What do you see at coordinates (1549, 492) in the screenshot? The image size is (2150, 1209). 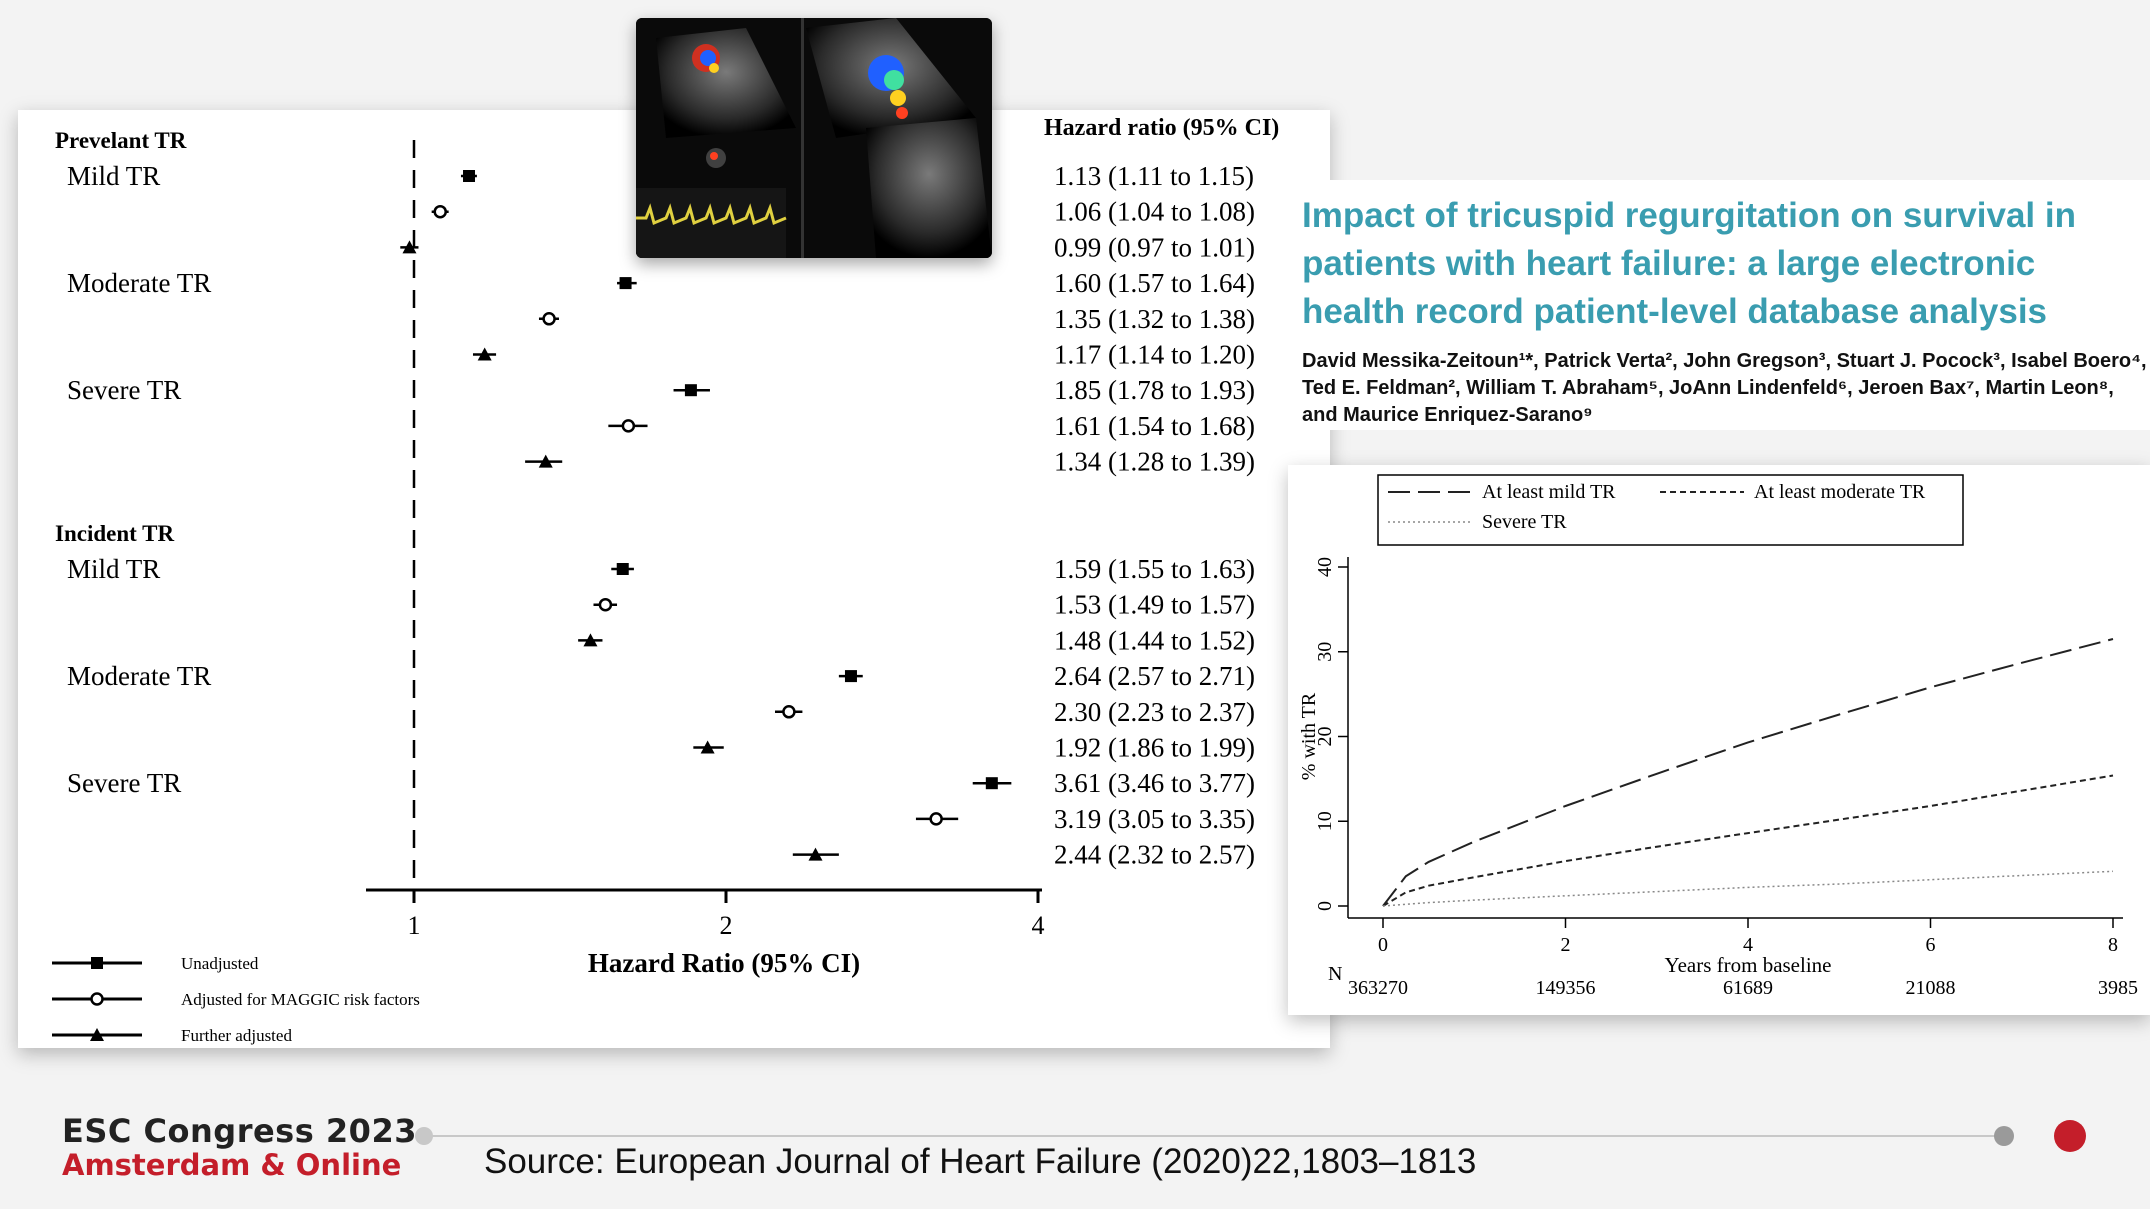 I see `legend-label: At least mild TR` at bounding box center [1549, 492].